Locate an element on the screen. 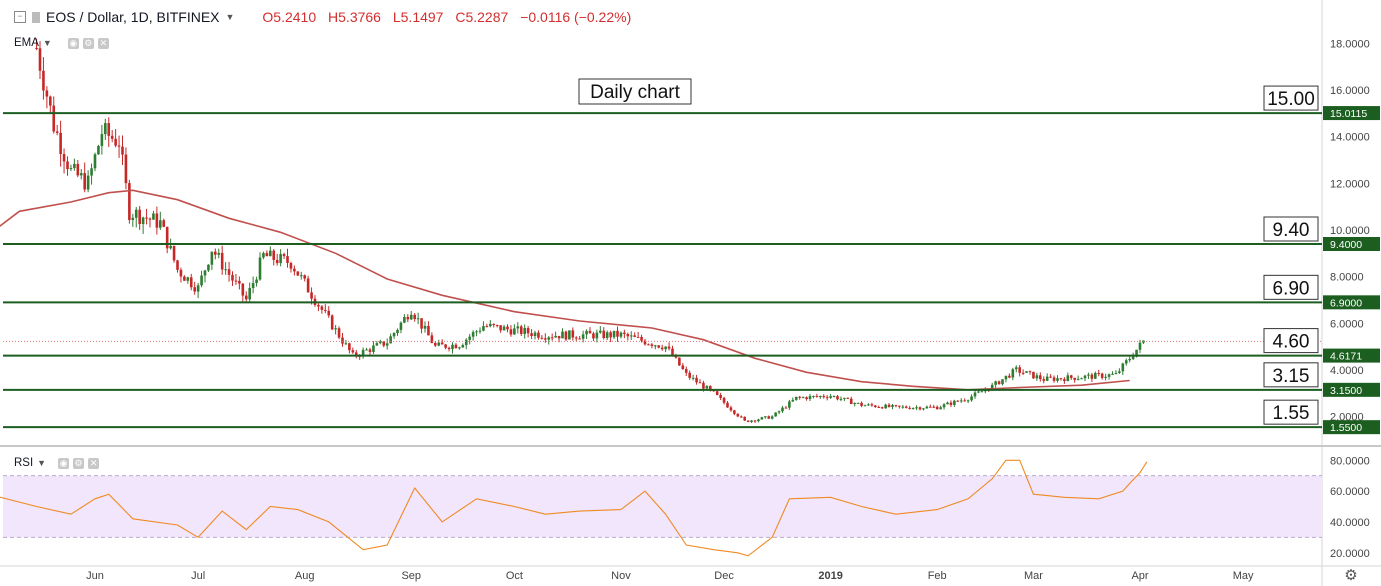 The height and width of the screenshot is (586, 1381). time-tick-label: Feb is located at coordinates (937, 576).